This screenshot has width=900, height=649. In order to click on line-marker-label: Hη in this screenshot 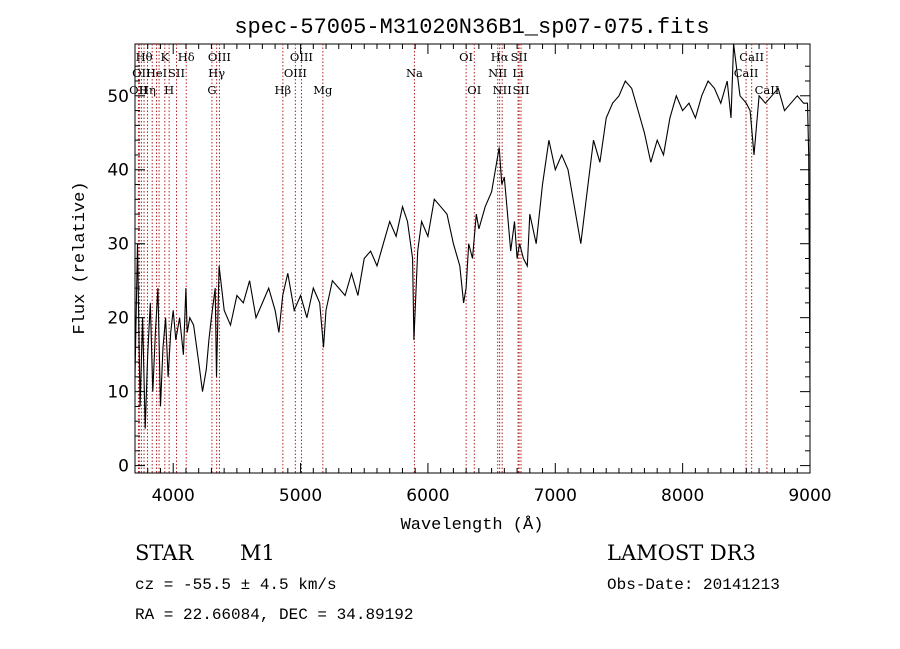, I will do `click(147, 90)`.